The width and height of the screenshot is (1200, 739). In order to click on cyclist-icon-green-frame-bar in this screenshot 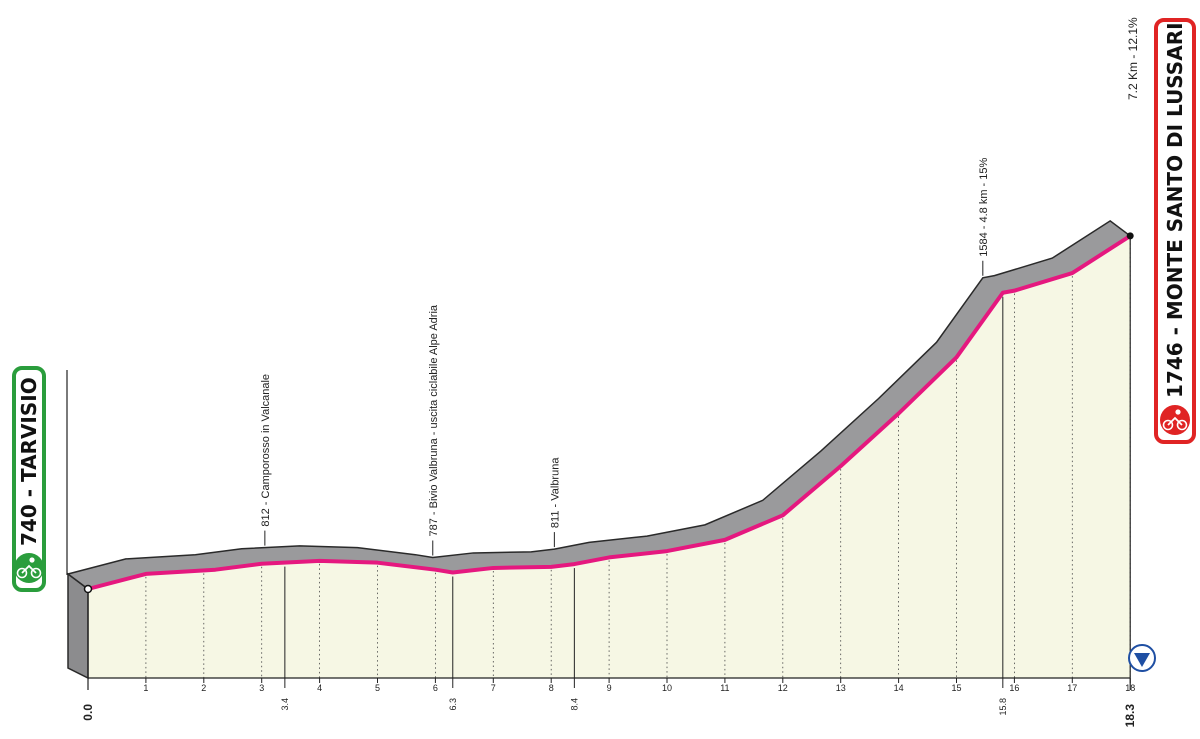, I will do `click(29, 569)`.